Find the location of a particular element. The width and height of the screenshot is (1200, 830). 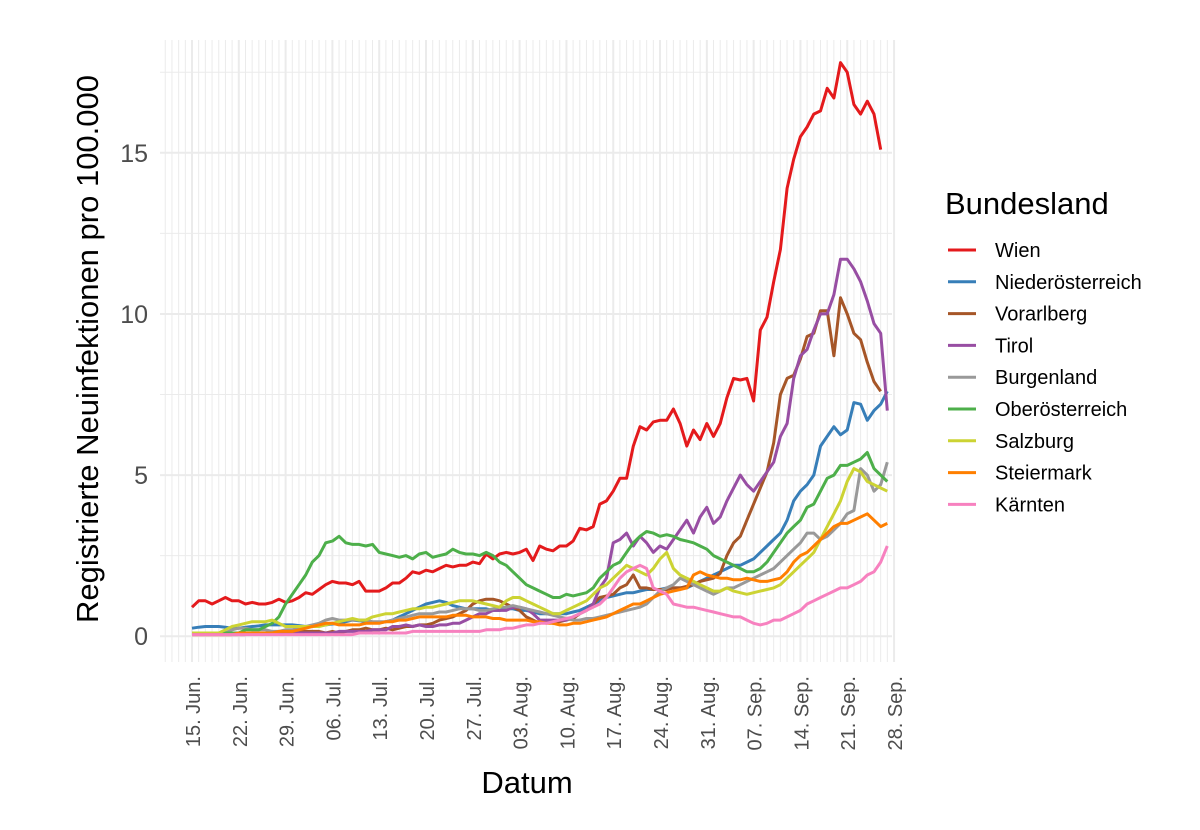

x-tick-label: 15. Jun. is located at coordinates (194, 711).